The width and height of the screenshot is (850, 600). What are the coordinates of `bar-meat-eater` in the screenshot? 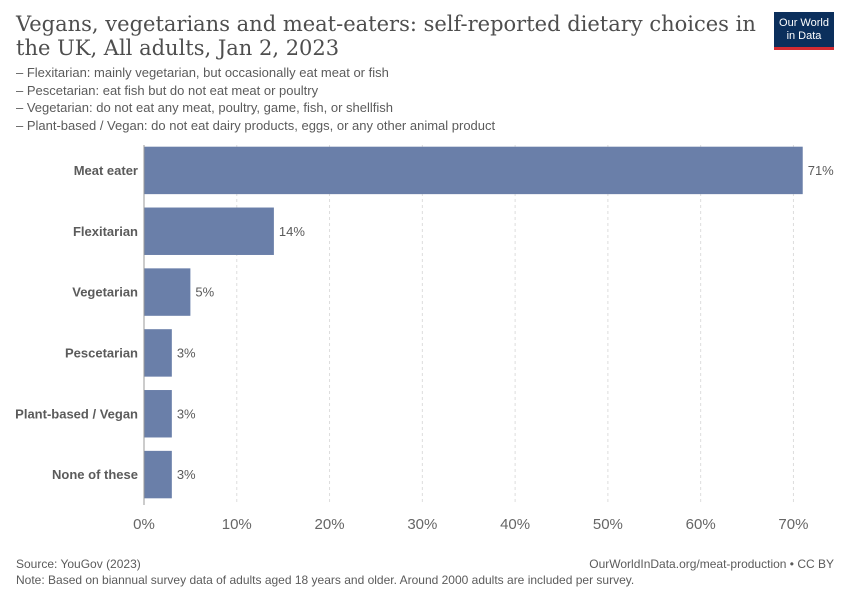 It's located at (473, 170).